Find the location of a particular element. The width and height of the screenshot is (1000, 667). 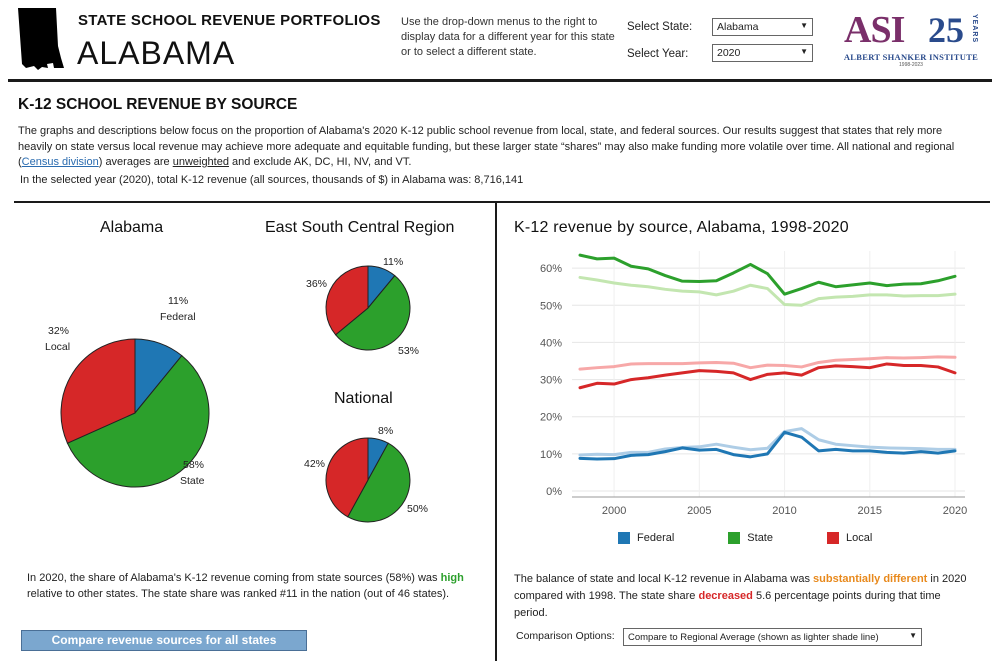

state-map-silhouette is located at coordinates (40, 42).